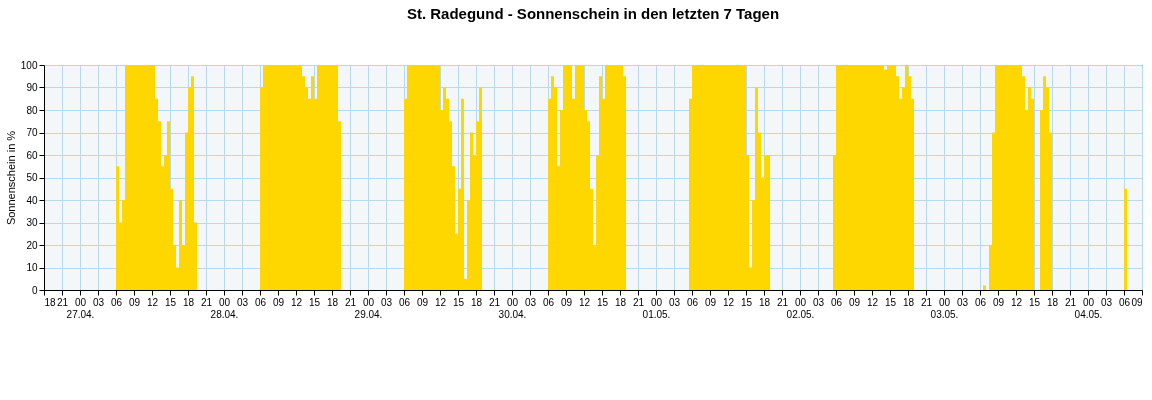 The height and width of the screenshot is (400, 1152). Describe the element at coordinates (32, 245) in the screenshot. I see `y-tick-label: 20` at that location.